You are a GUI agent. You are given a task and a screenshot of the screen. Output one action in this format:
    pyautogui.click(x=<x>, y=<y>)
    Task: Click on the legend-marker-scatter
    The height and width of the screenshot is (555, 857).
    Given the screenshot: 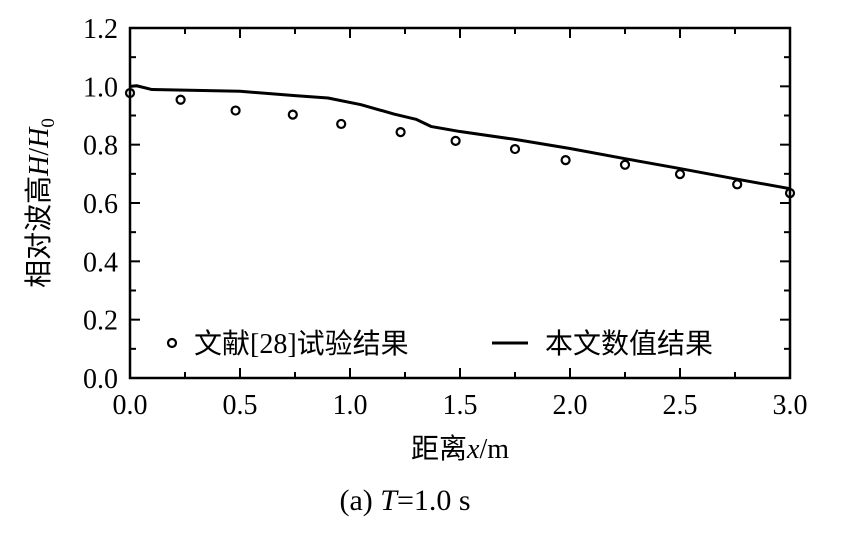 What is the action you would take?
    pyautogui.click(x=172, y=343)
    